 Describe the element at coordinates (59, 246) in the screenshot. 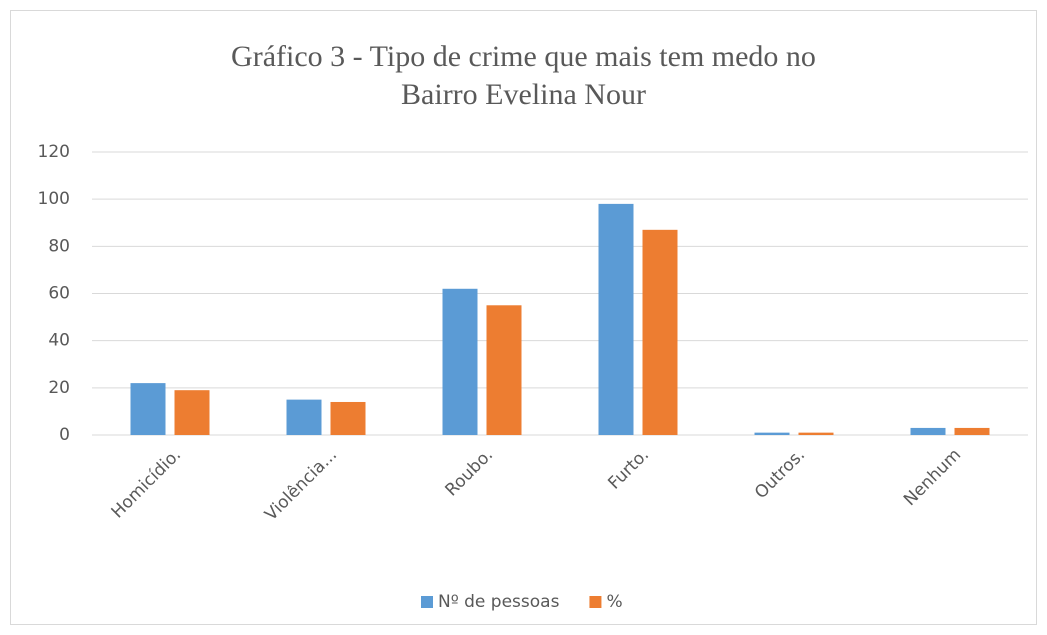

I see `y-tick-label: 80` at that location.